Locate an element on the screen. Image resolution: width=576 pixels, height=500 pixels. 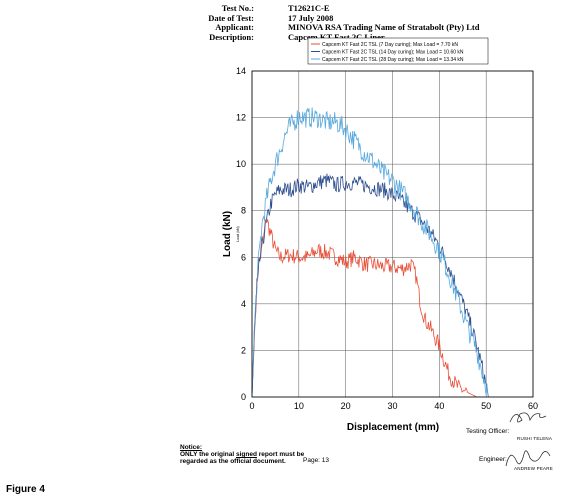
x-tick-label: 10 is located at coordinates (299, 406).